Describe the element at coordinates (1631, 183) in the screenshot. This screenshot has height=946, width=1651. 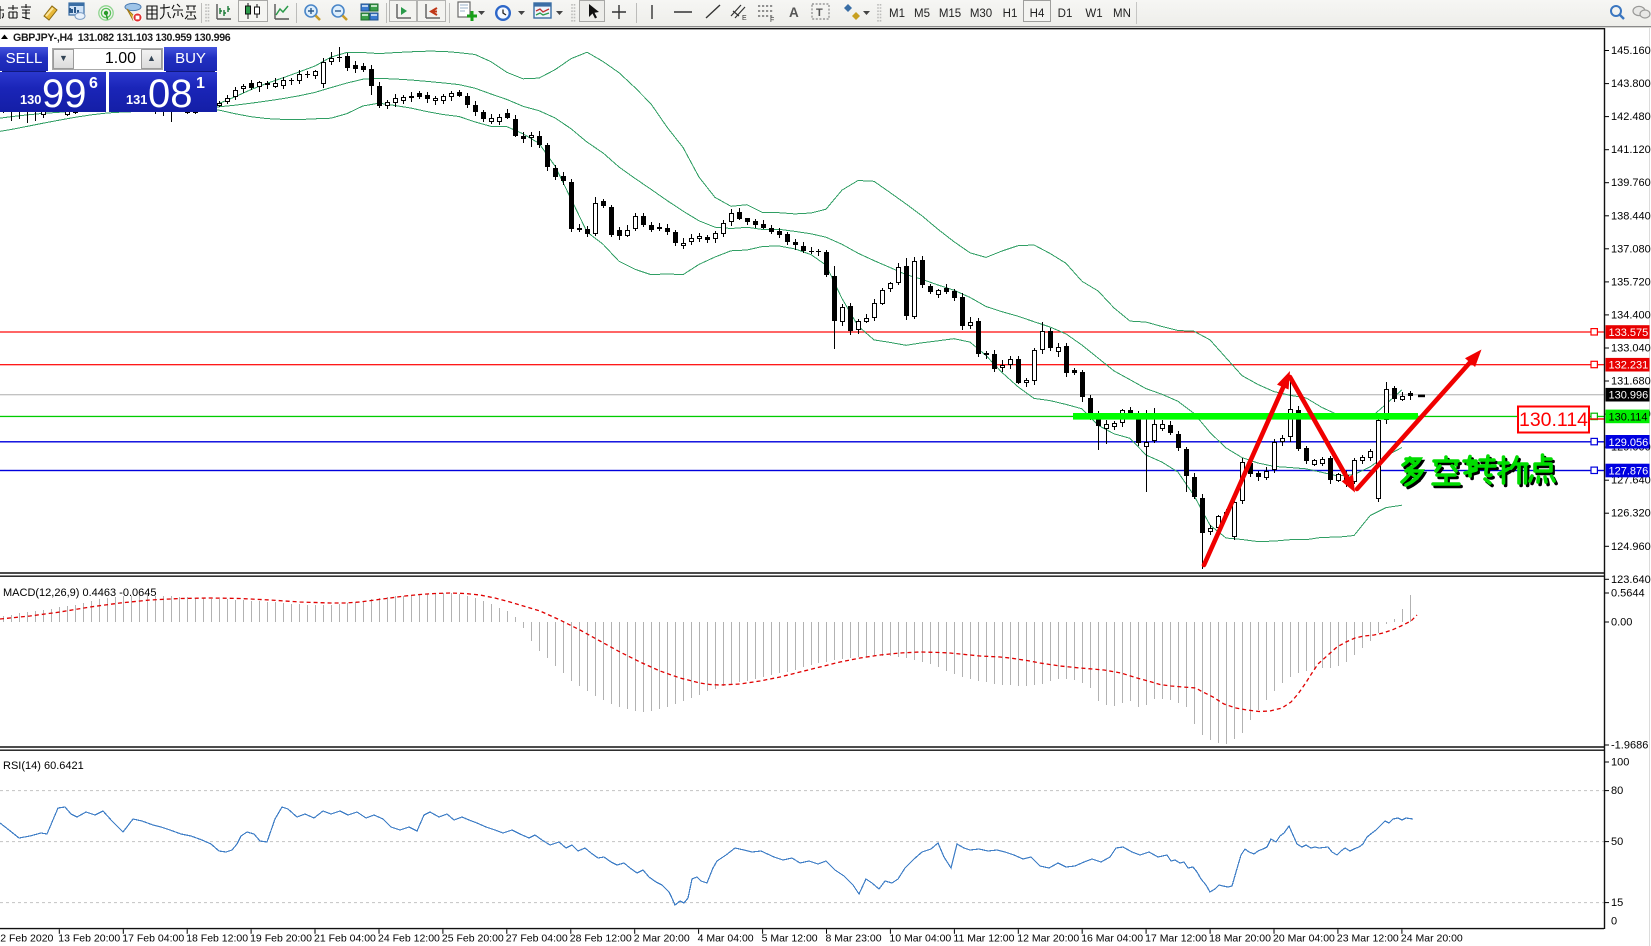
I see `svg-text: 139.760` at that location.